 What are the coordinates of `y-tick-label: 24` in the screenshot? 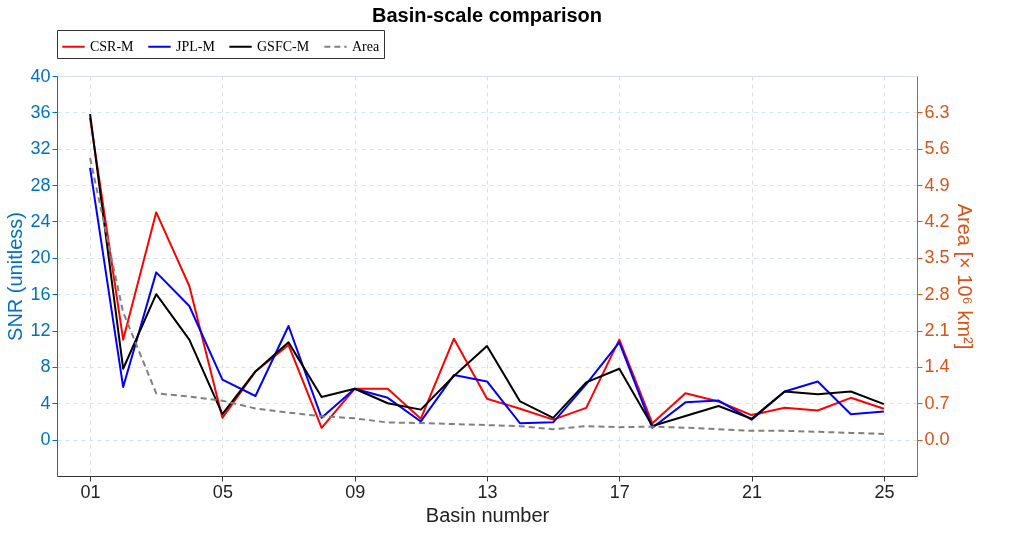 It's located at (40, 220).